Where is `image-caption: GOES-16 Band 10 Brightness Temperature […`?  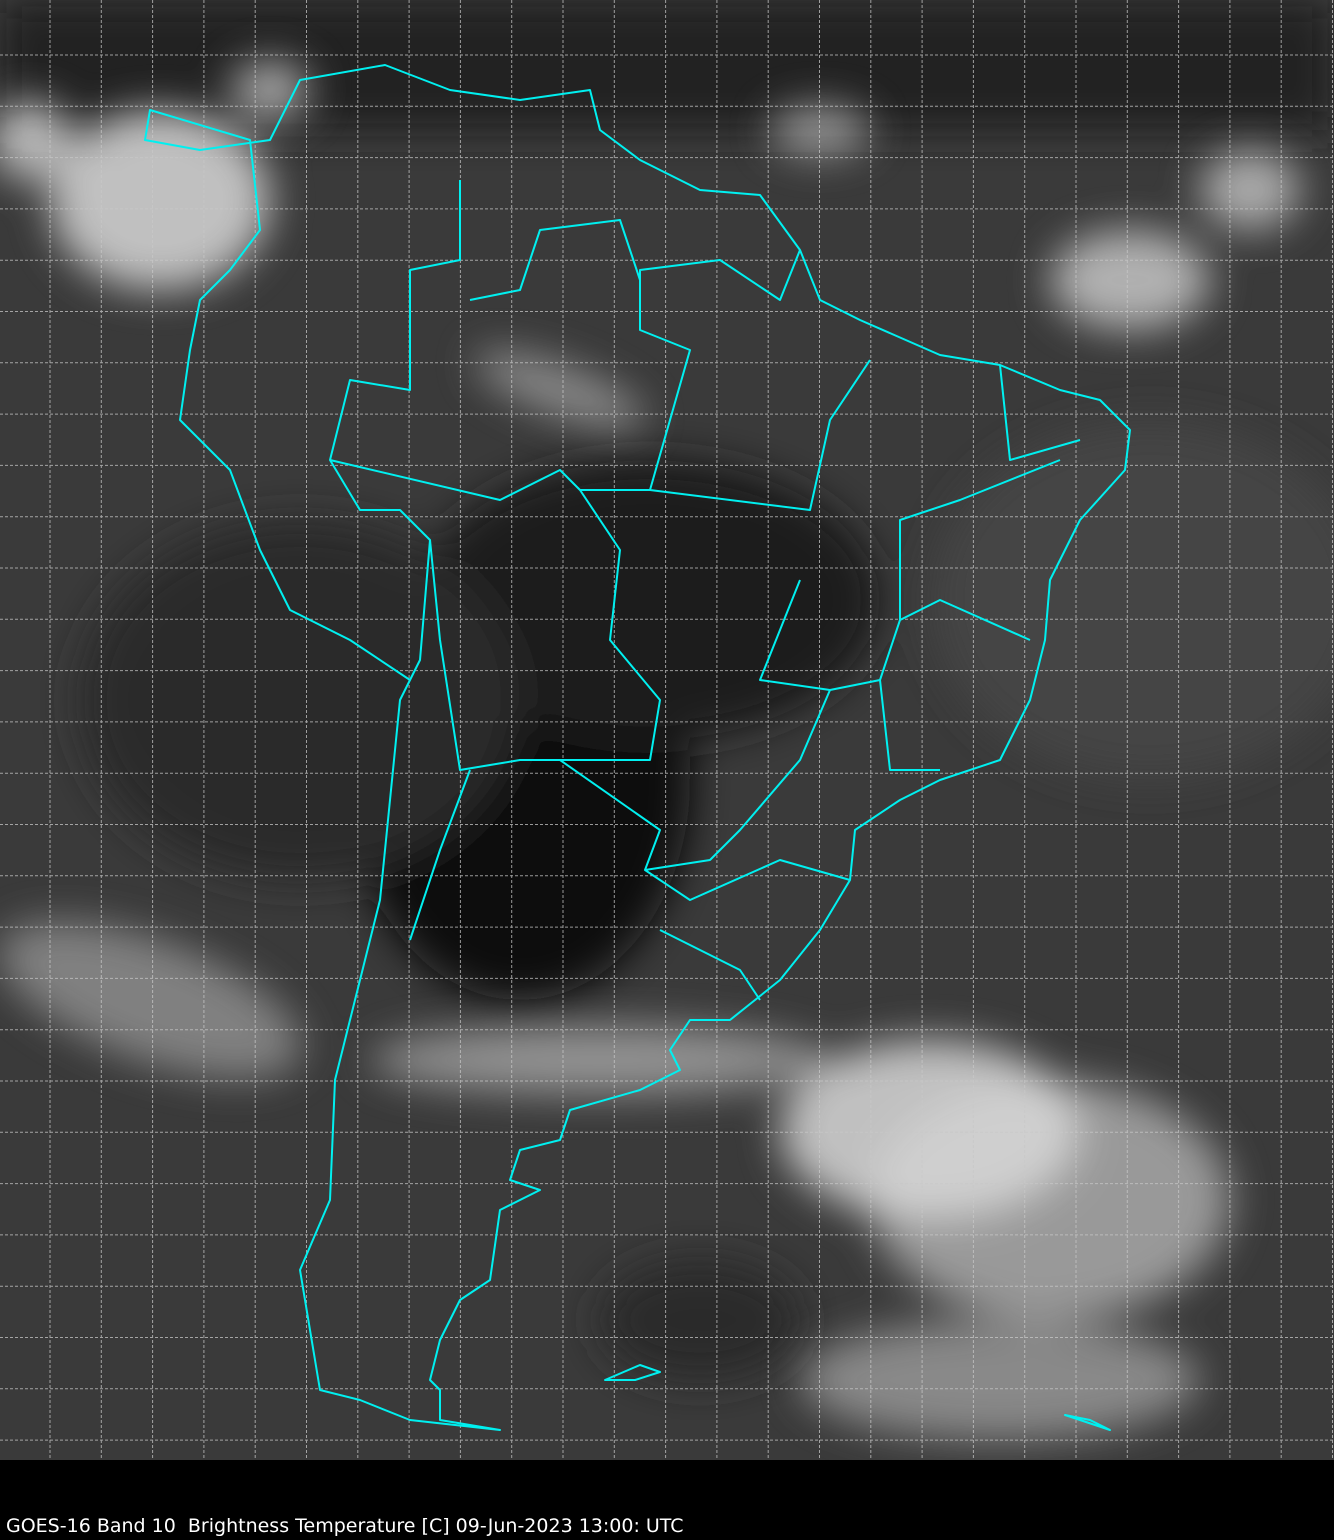
image-caption: GOES-16 Band 10 Brightness Temperature [… is located at coordinates (345, 1526).